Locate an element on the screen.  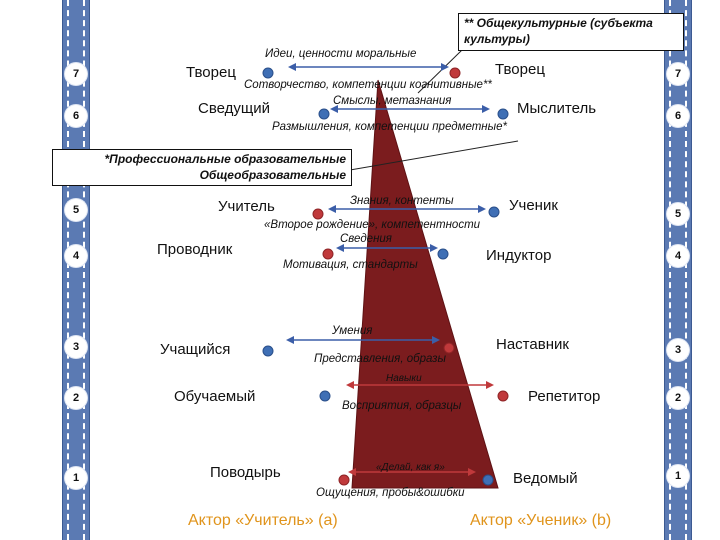
note-representations: Представления, образы is located at coordinates (380, 359).